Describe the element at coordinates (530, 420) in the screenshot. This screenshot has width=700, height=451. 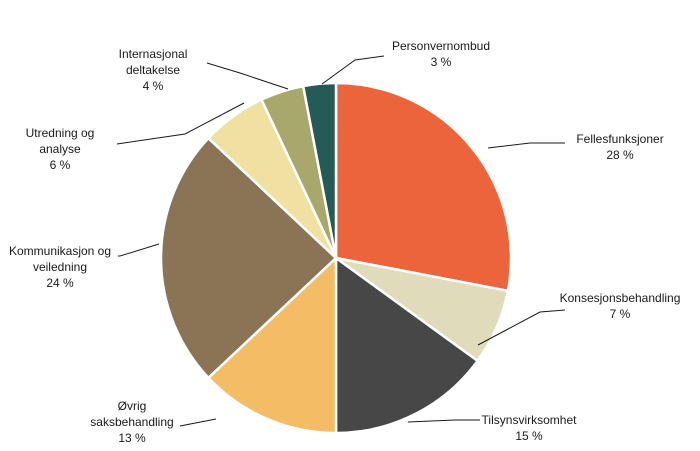
I see `slice-name-label: Tilsynsvirksomhet` at that location.